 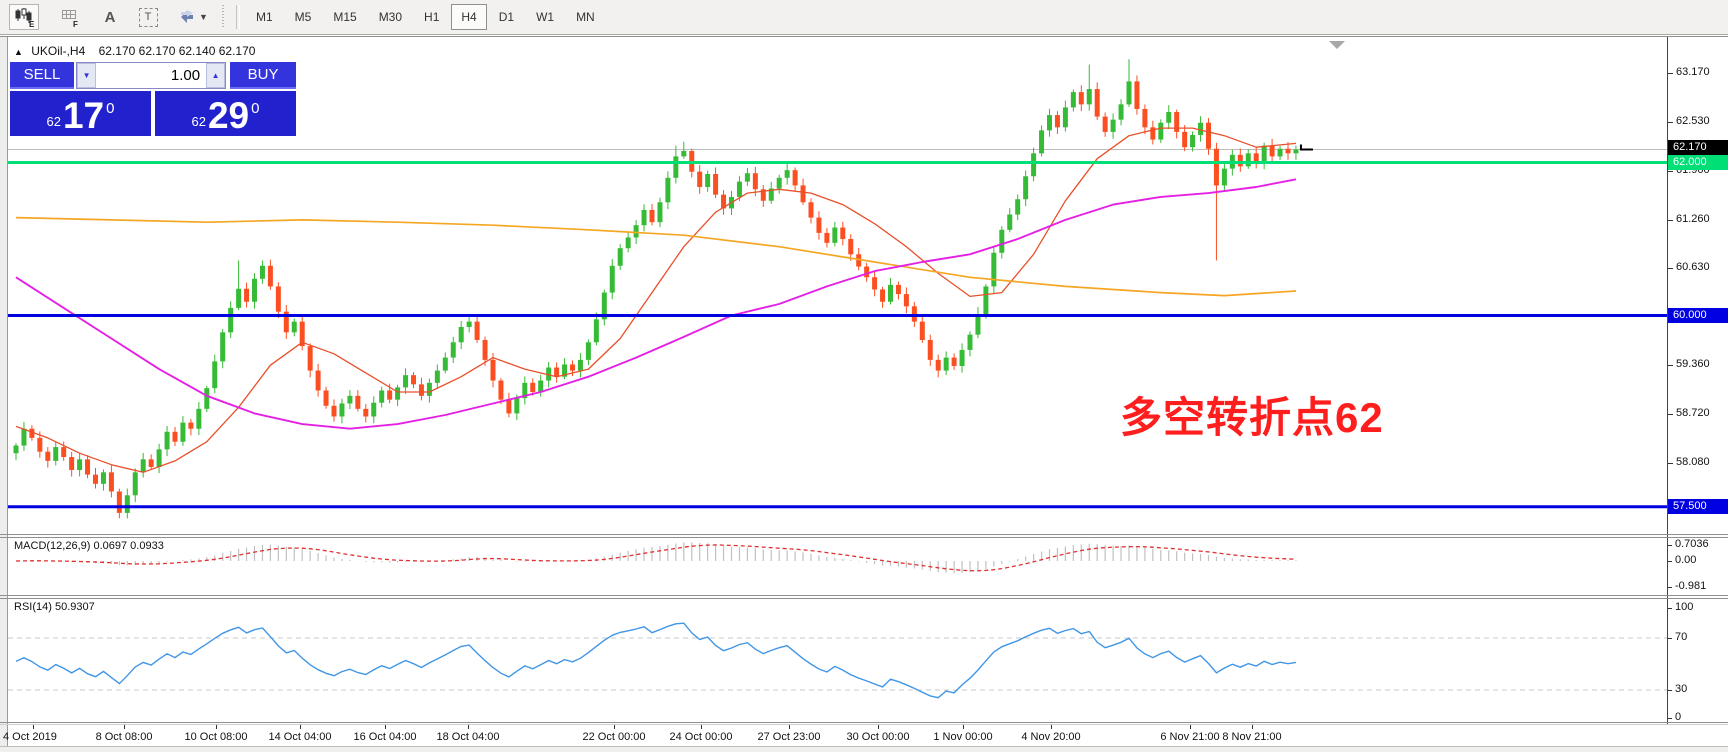 I want to click on font-tool-button: A, so click(x=110, y=17).